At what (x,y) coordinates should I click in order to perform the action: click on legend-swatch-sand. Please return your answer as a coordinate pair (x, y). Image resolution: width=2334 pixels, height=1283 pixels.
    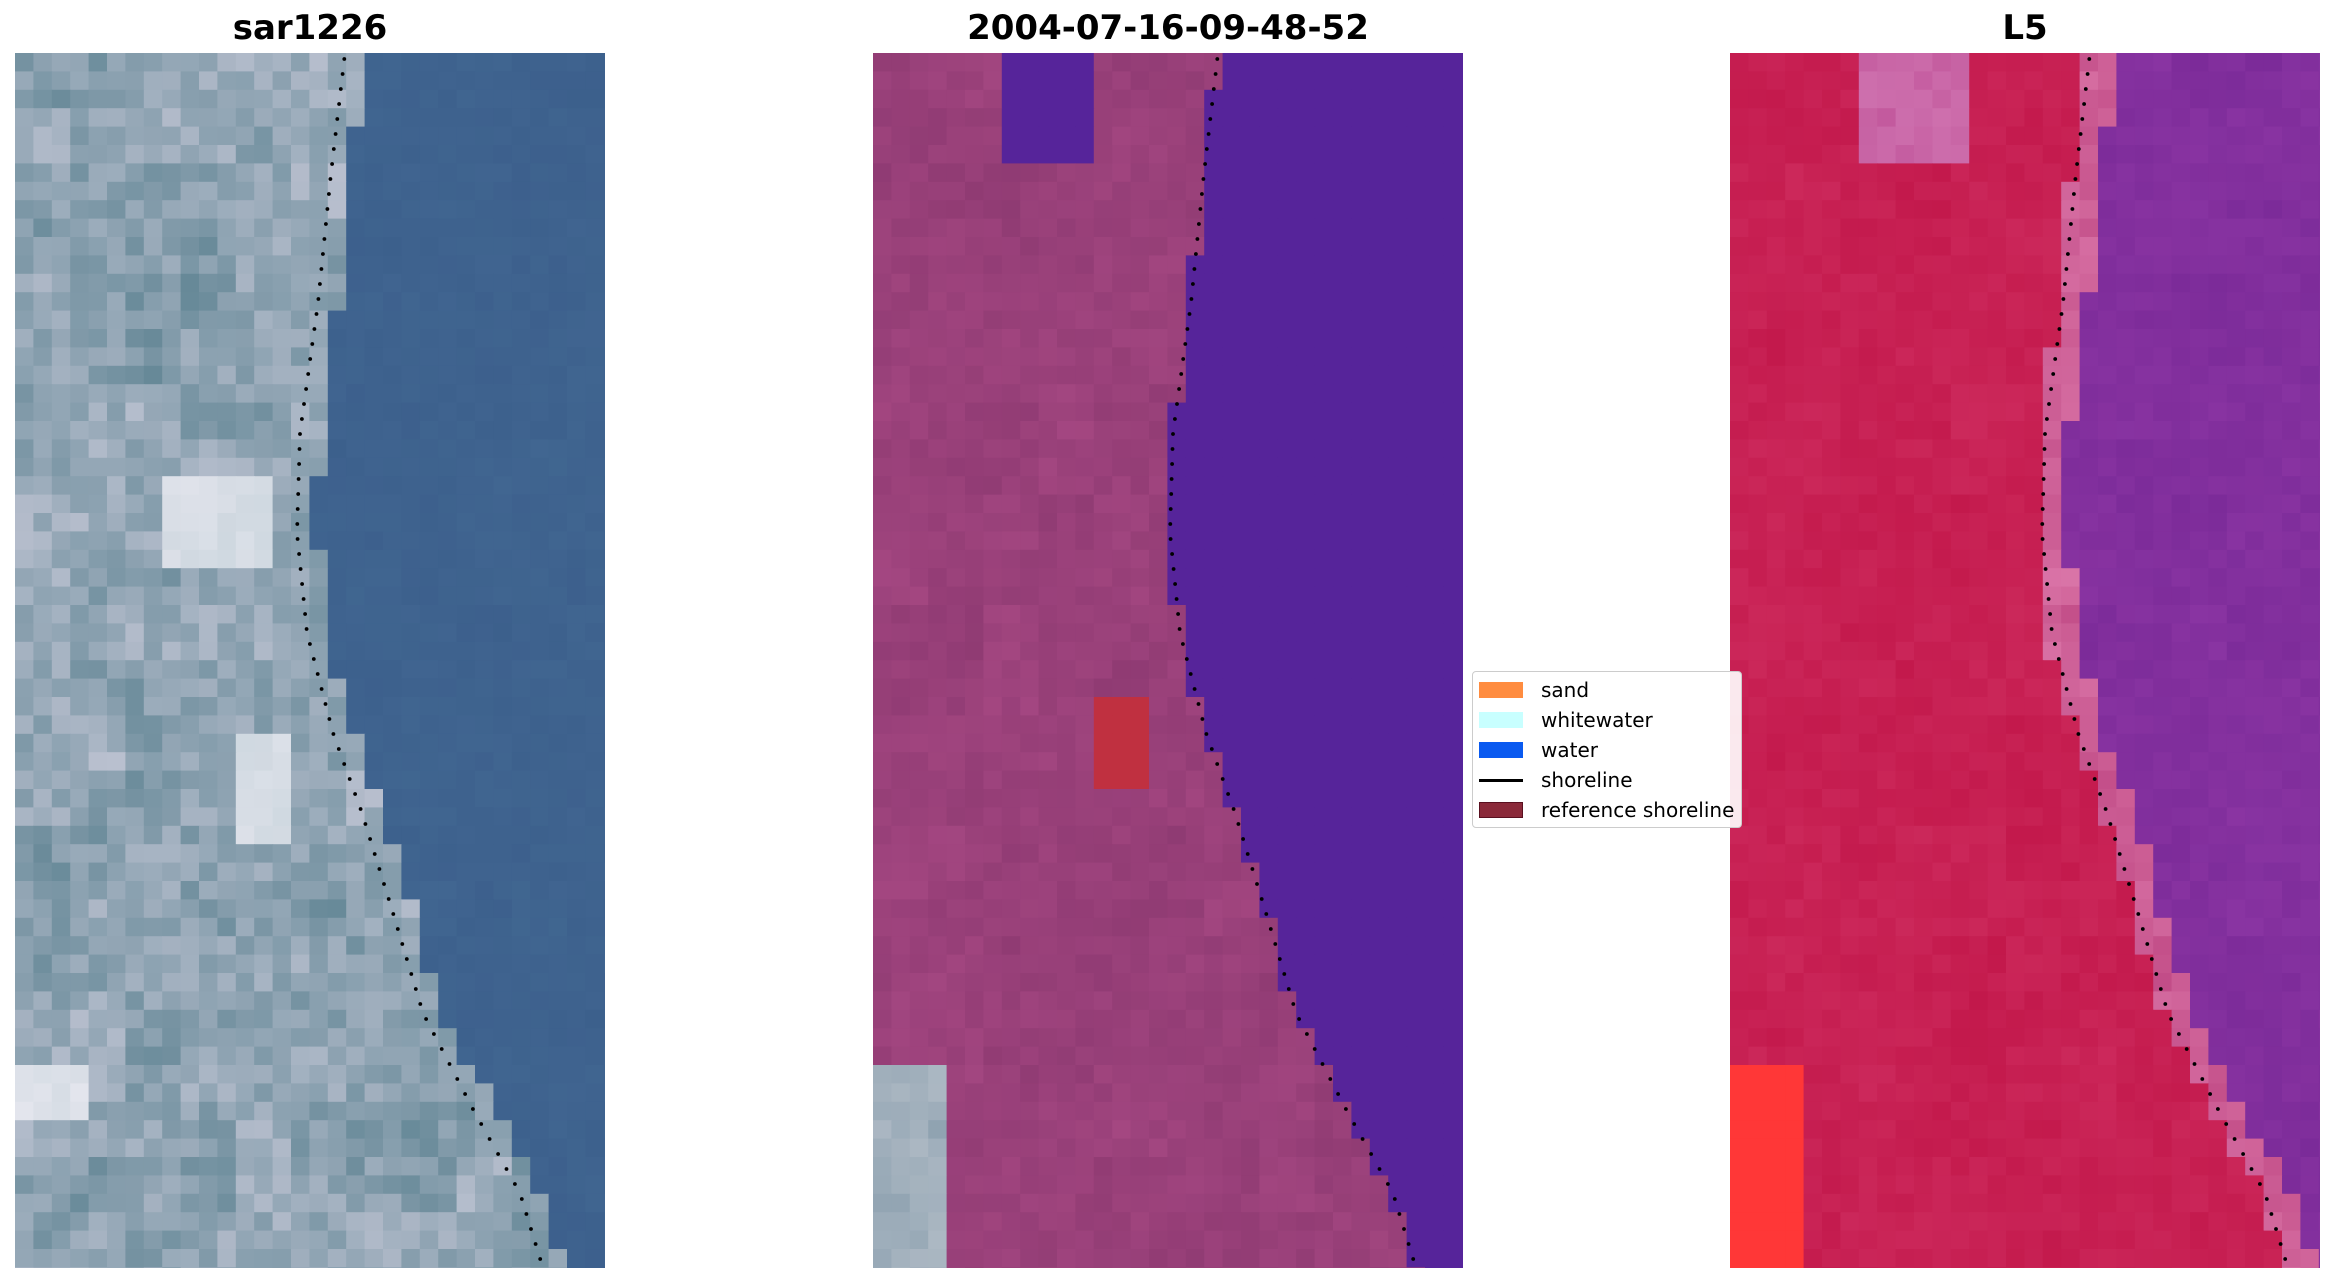
    Looking at the image, I should click on (1501, 690).